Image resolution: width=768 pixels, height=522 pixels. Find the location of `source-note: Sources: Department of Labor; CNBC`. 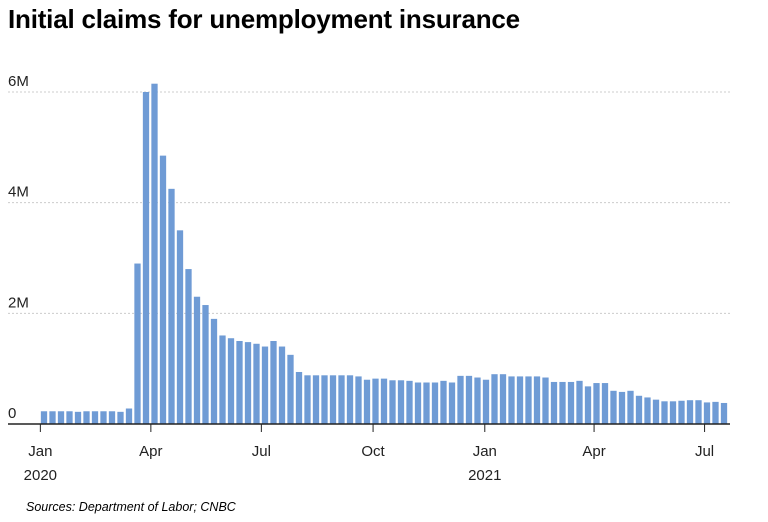

source-note: Sources: Department of Labor; CNBC is located at coordinates (131, 507).